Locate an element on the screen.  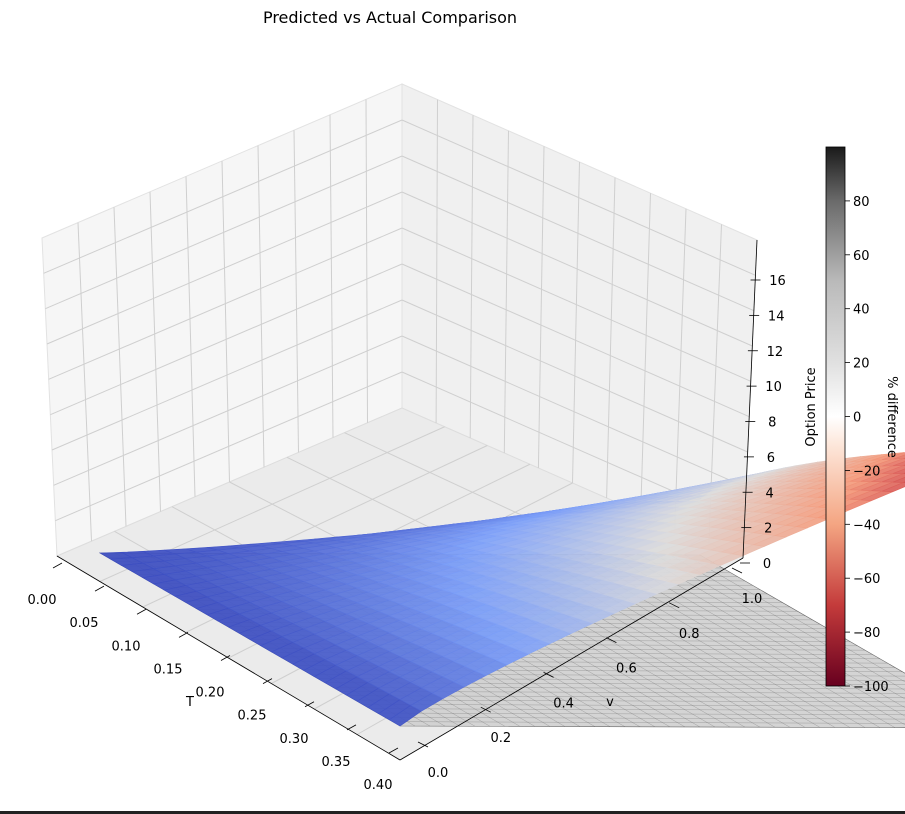
x-tick-label: 0.15 is located at coordinates (168, 669).